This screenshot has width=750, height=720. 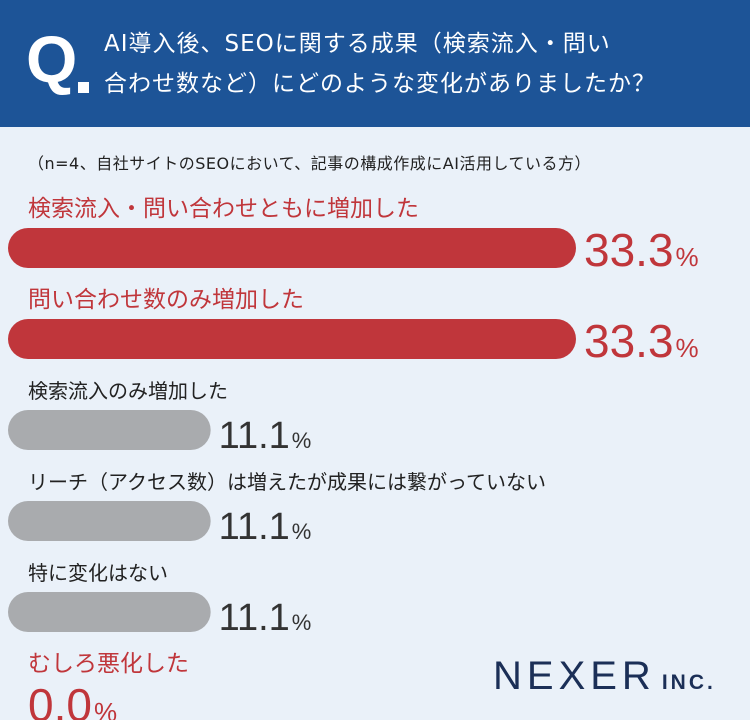 What do you see at coordinates (309, 163) in the screenshot?
I see `sample-note: （n=4、自社サイトのSEOにおいて、記事の構成作成にAI活用している方）` at bounding box center [309, 163].